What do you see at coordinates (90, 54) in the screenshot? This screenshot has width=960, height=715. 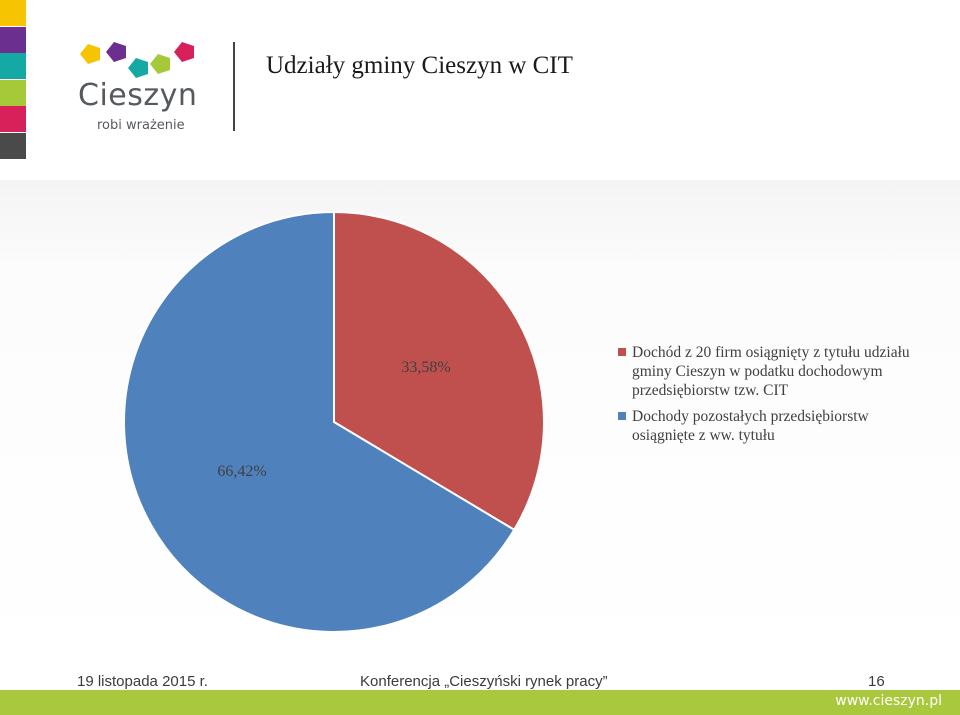 I see `logo-shape-yellow` at bounding box center [90, 54].